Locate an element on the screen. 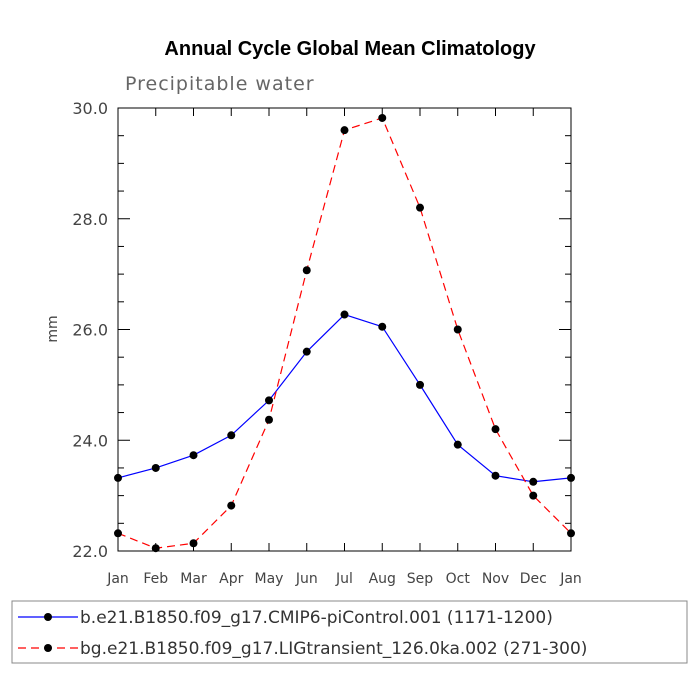 Image resolution: width=700 pixels, height=700 pixels. y-tick-label: 28.0 is located at coordinates (90, 219).